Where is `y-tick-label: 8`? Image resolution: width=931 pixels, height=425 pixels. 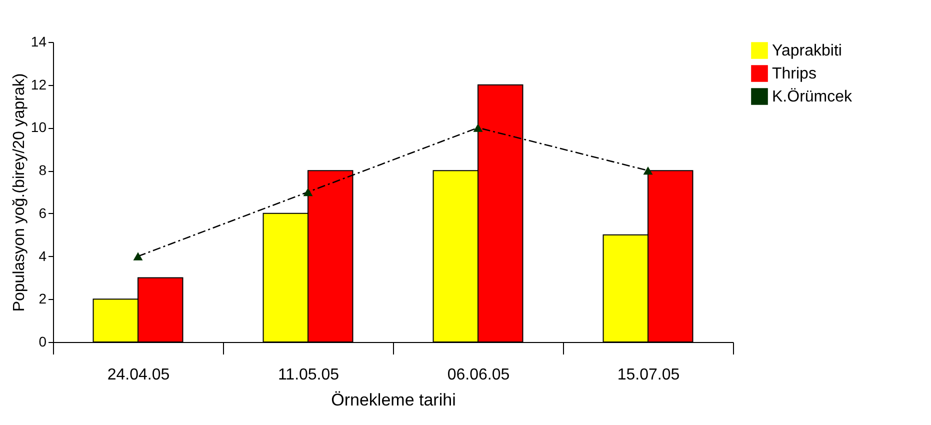 y-tick-label: 8 is located at coordinates (42, 170).